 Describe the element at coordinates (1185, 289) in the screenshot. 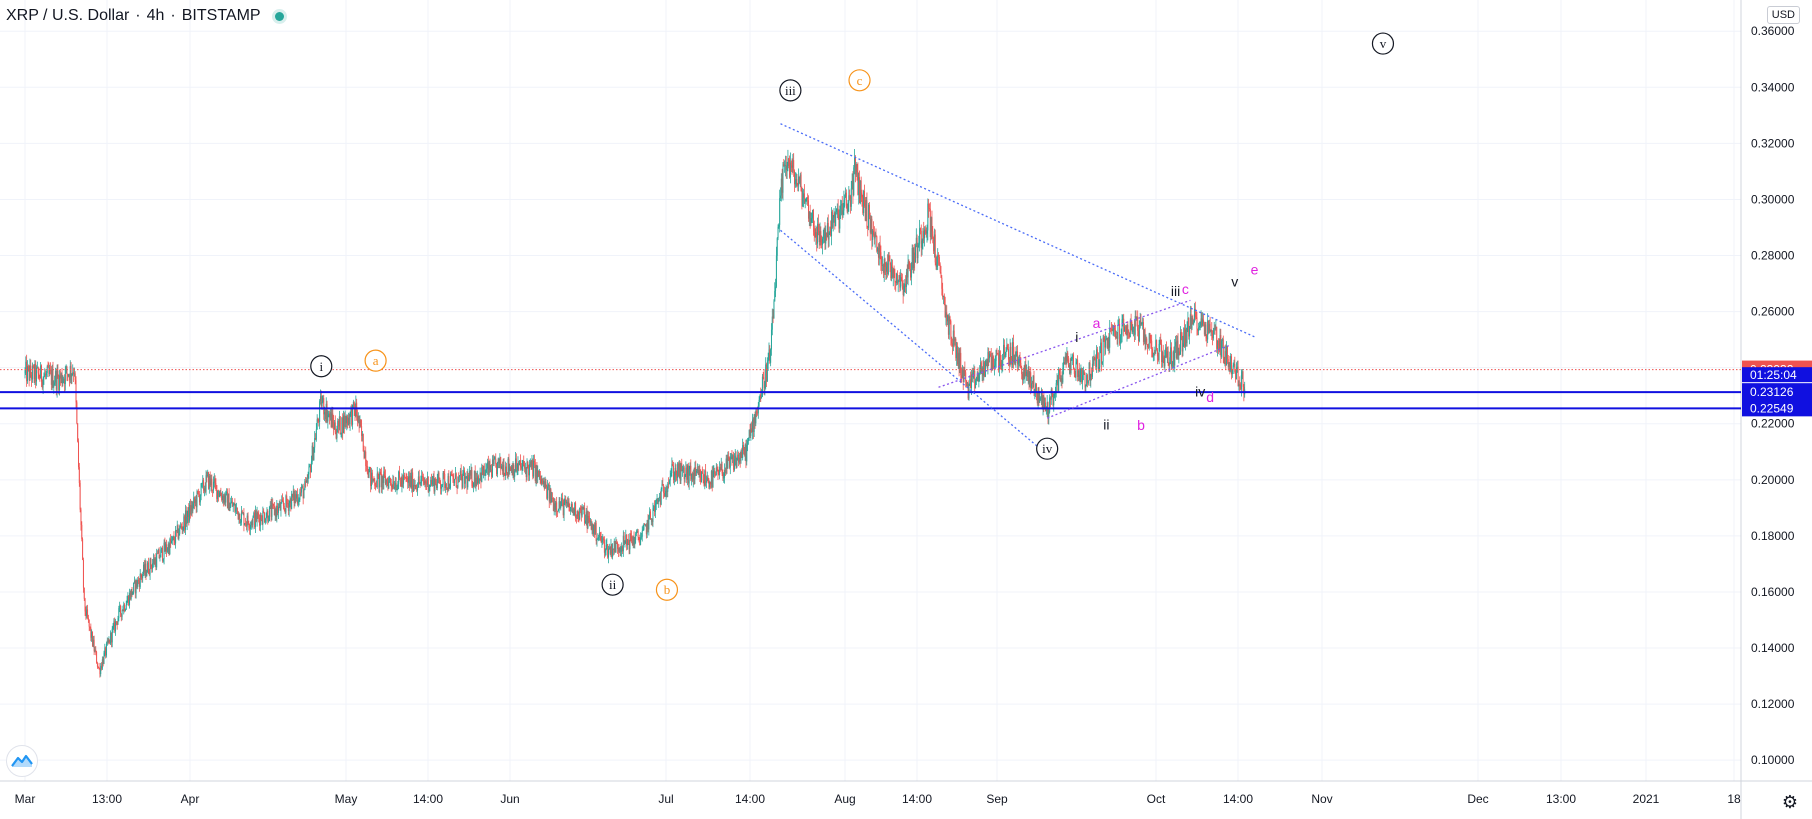

I see `wave-label: c` at that location.